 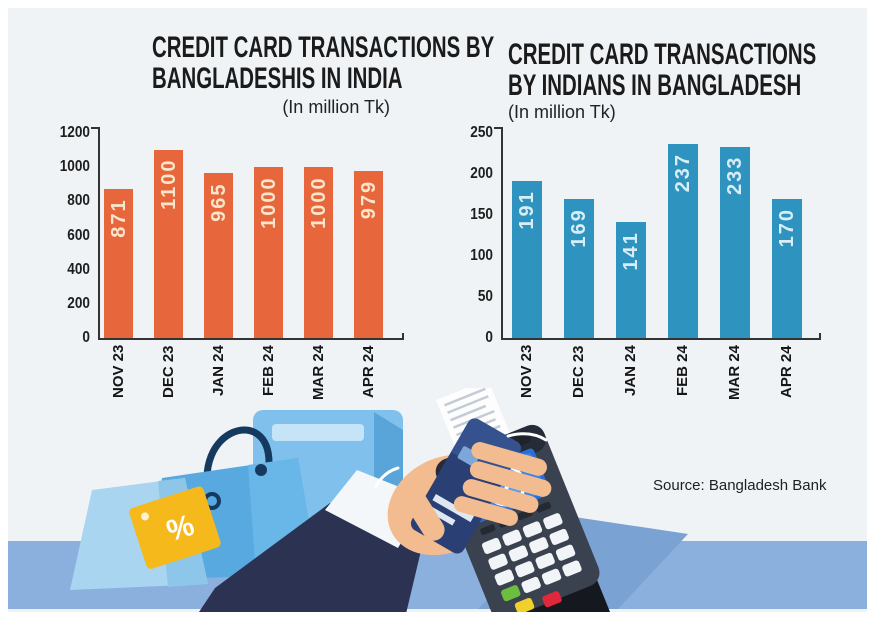 What do you see at coordinates (175, 527) in the screenshot?
I see `percent-tag-icon: %` at bounding box center [175, 527].